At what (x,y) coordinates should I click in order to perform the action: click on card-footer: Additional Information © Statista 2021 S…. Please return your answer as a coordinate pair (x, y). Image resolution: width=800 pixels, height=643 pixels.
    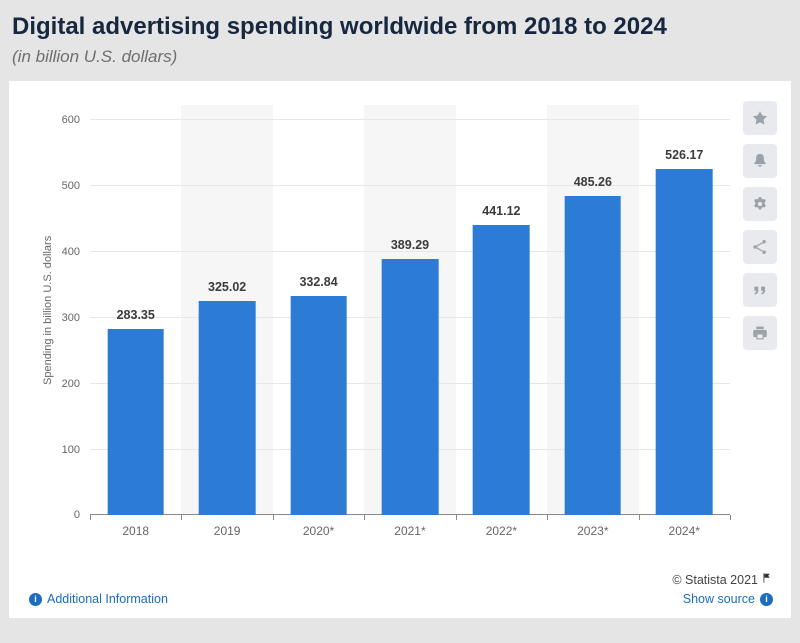
    Looking at the image, I should click on (401, 589).